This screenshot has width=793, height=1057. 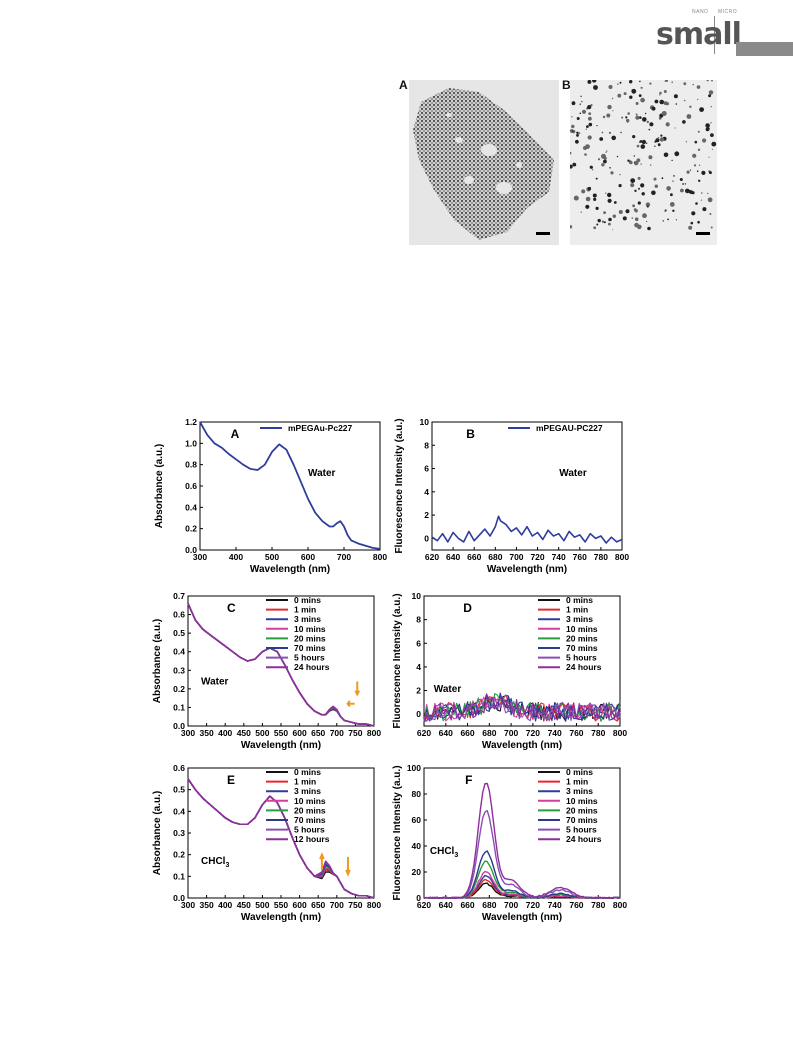 What do you see at coordinates (179, 652) in the screenshot?
I see `y-tick-label: 0.4` at bounding box center [179, 652].